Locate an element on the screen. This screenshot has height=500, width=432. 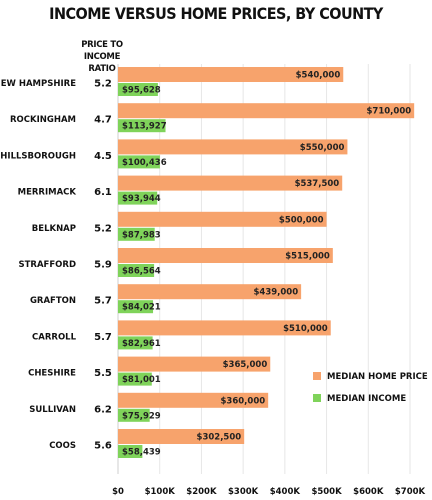
income-label: $81,001 is located at coordinates (141, 380).